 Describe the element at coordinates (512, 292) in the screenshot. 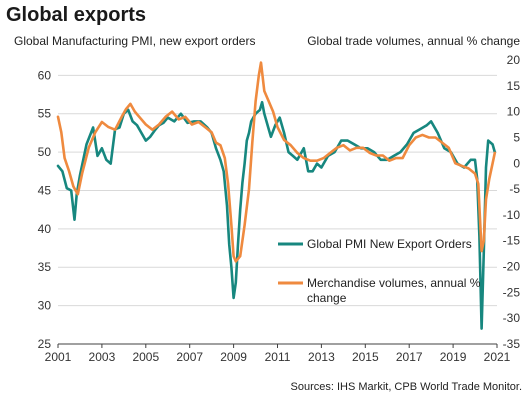

I see `y-right-tick-label: -25` at that location.